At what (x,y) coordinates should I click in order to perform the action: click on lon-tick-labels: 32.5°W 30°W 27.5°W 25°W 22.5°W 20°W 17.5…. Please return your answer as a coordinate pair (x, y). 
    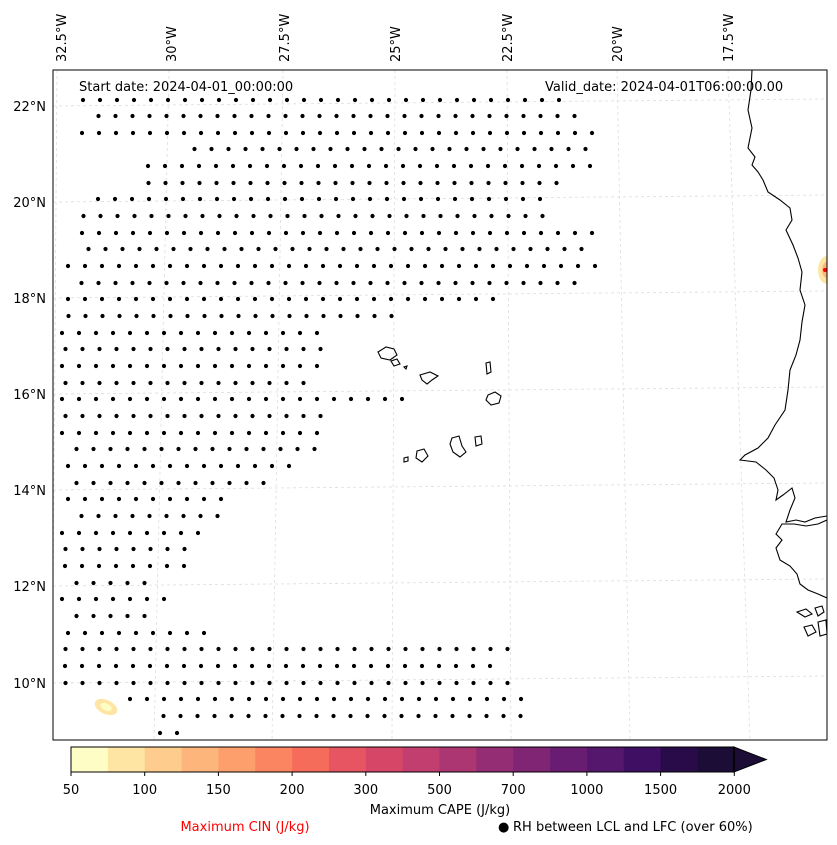
    Looking at the image, I should click on (396, 38).